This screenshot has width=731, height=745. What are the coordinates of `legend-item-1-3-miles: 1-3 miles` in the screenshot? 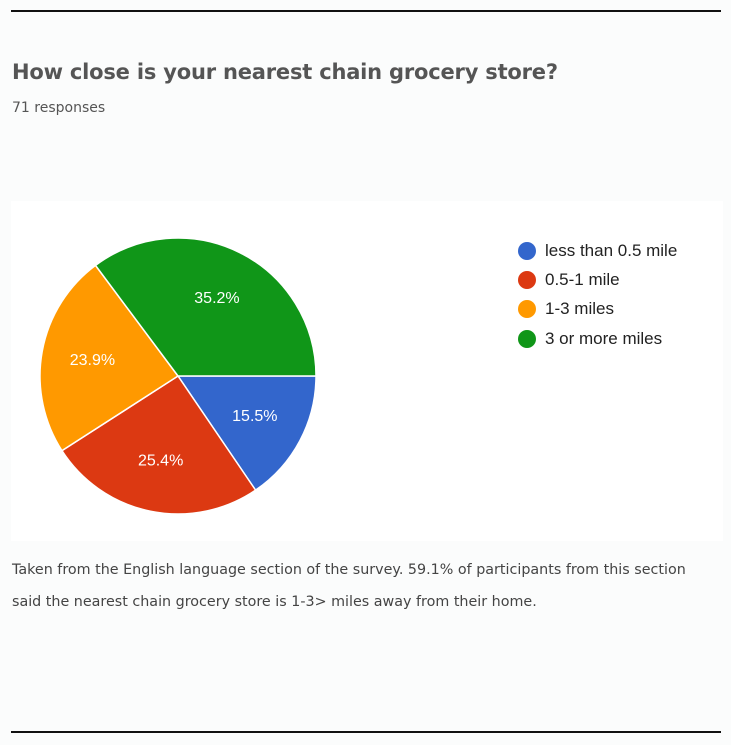 It's located at (597, 309).